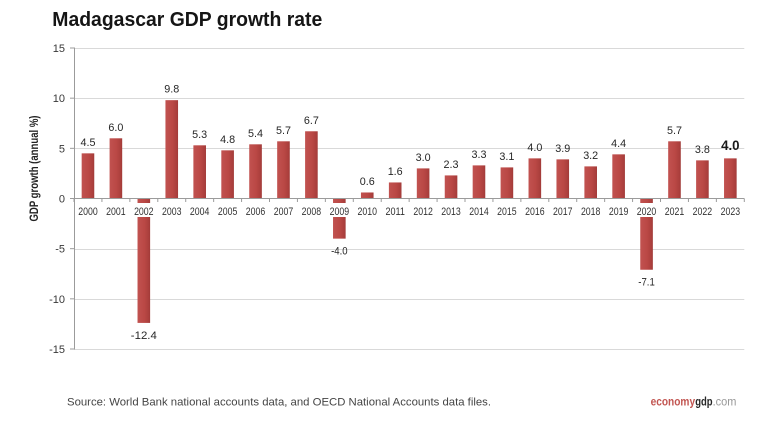  Describe the element at coordinates (423, 212) in the screenshot. I see `svg-text: 2012` at that location.